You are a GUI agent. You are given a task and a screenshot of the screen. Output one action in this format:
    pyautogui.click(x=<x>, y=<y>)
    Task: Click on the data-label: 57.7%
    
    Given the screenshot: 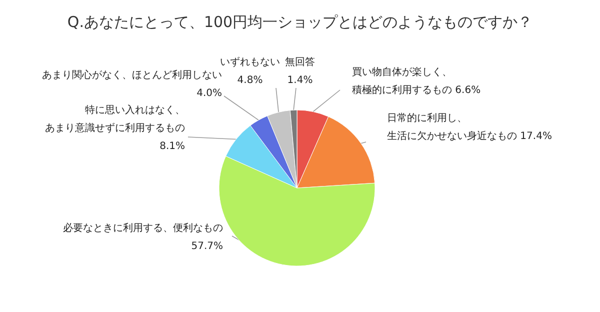 What is the action you would take?
    pyautogui.click(x=207, y=246)
    